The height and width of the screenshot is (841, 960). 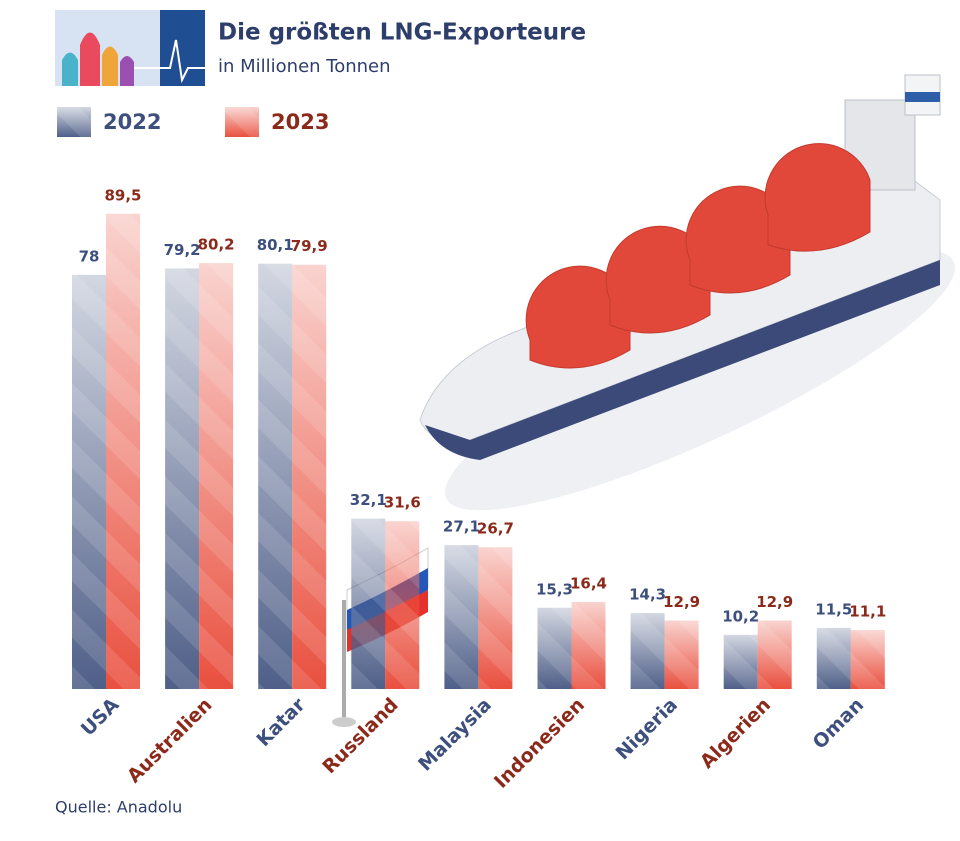 I want to click on legend-label: 2023, so click(x=300, y=122).